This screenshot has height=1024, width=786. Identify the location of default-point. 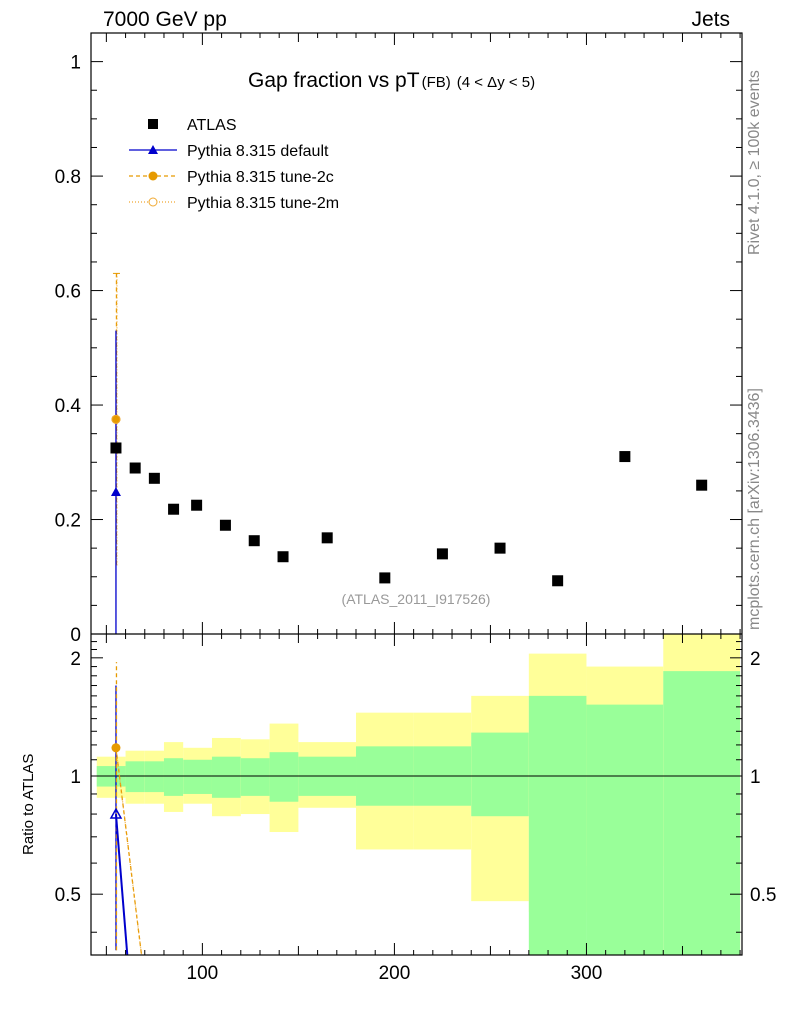
(115, 492).